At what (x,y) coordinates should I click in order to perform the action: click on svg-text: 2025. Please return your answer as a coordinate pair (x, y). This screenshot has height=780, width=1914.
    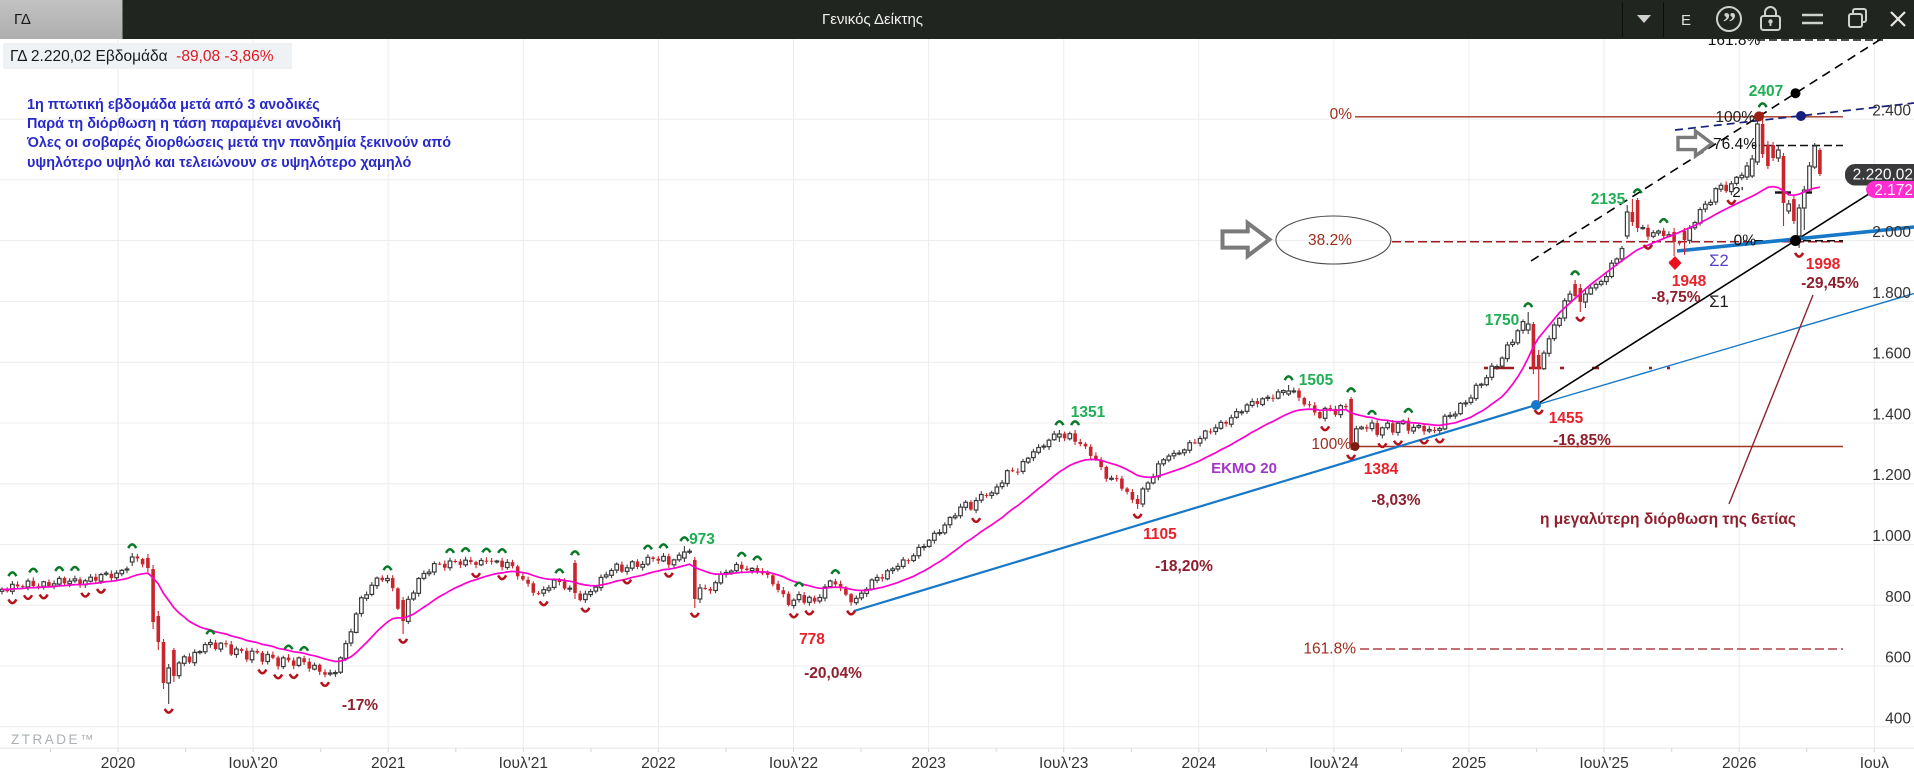
    Looking at the image, I should click on (1469, 763).